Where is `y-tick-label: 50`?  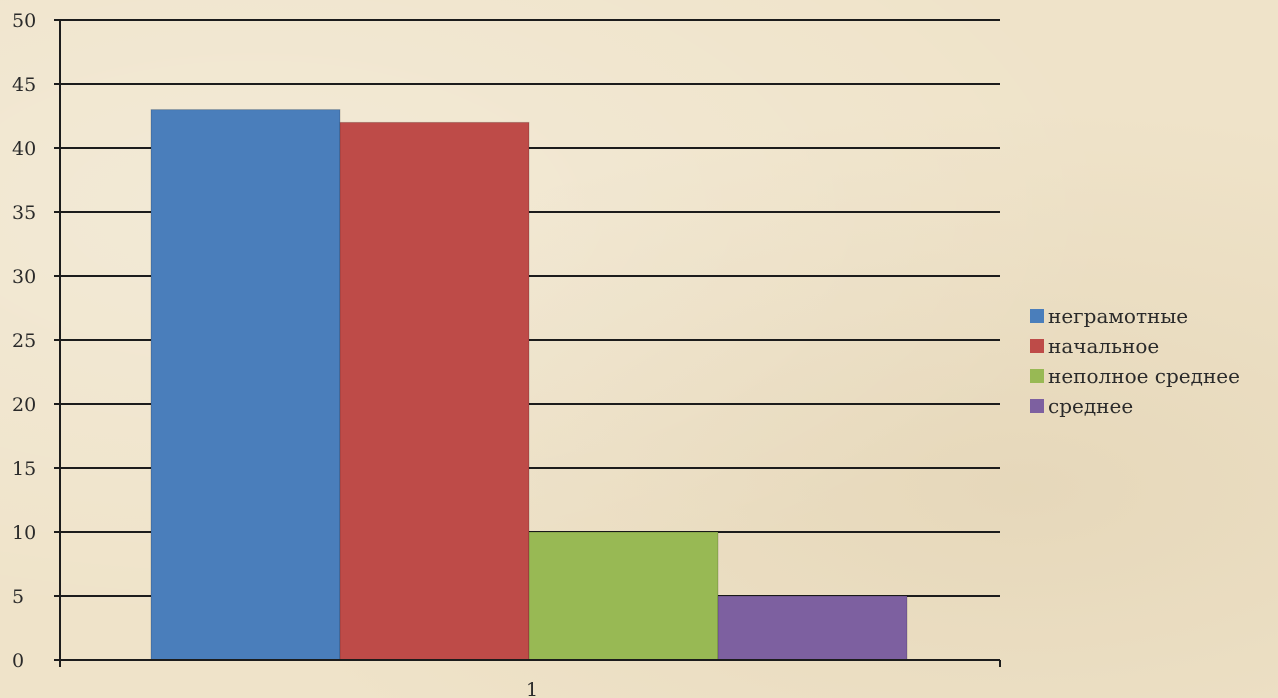 y-tick-label: 50 is located at coordinates (24, 21).